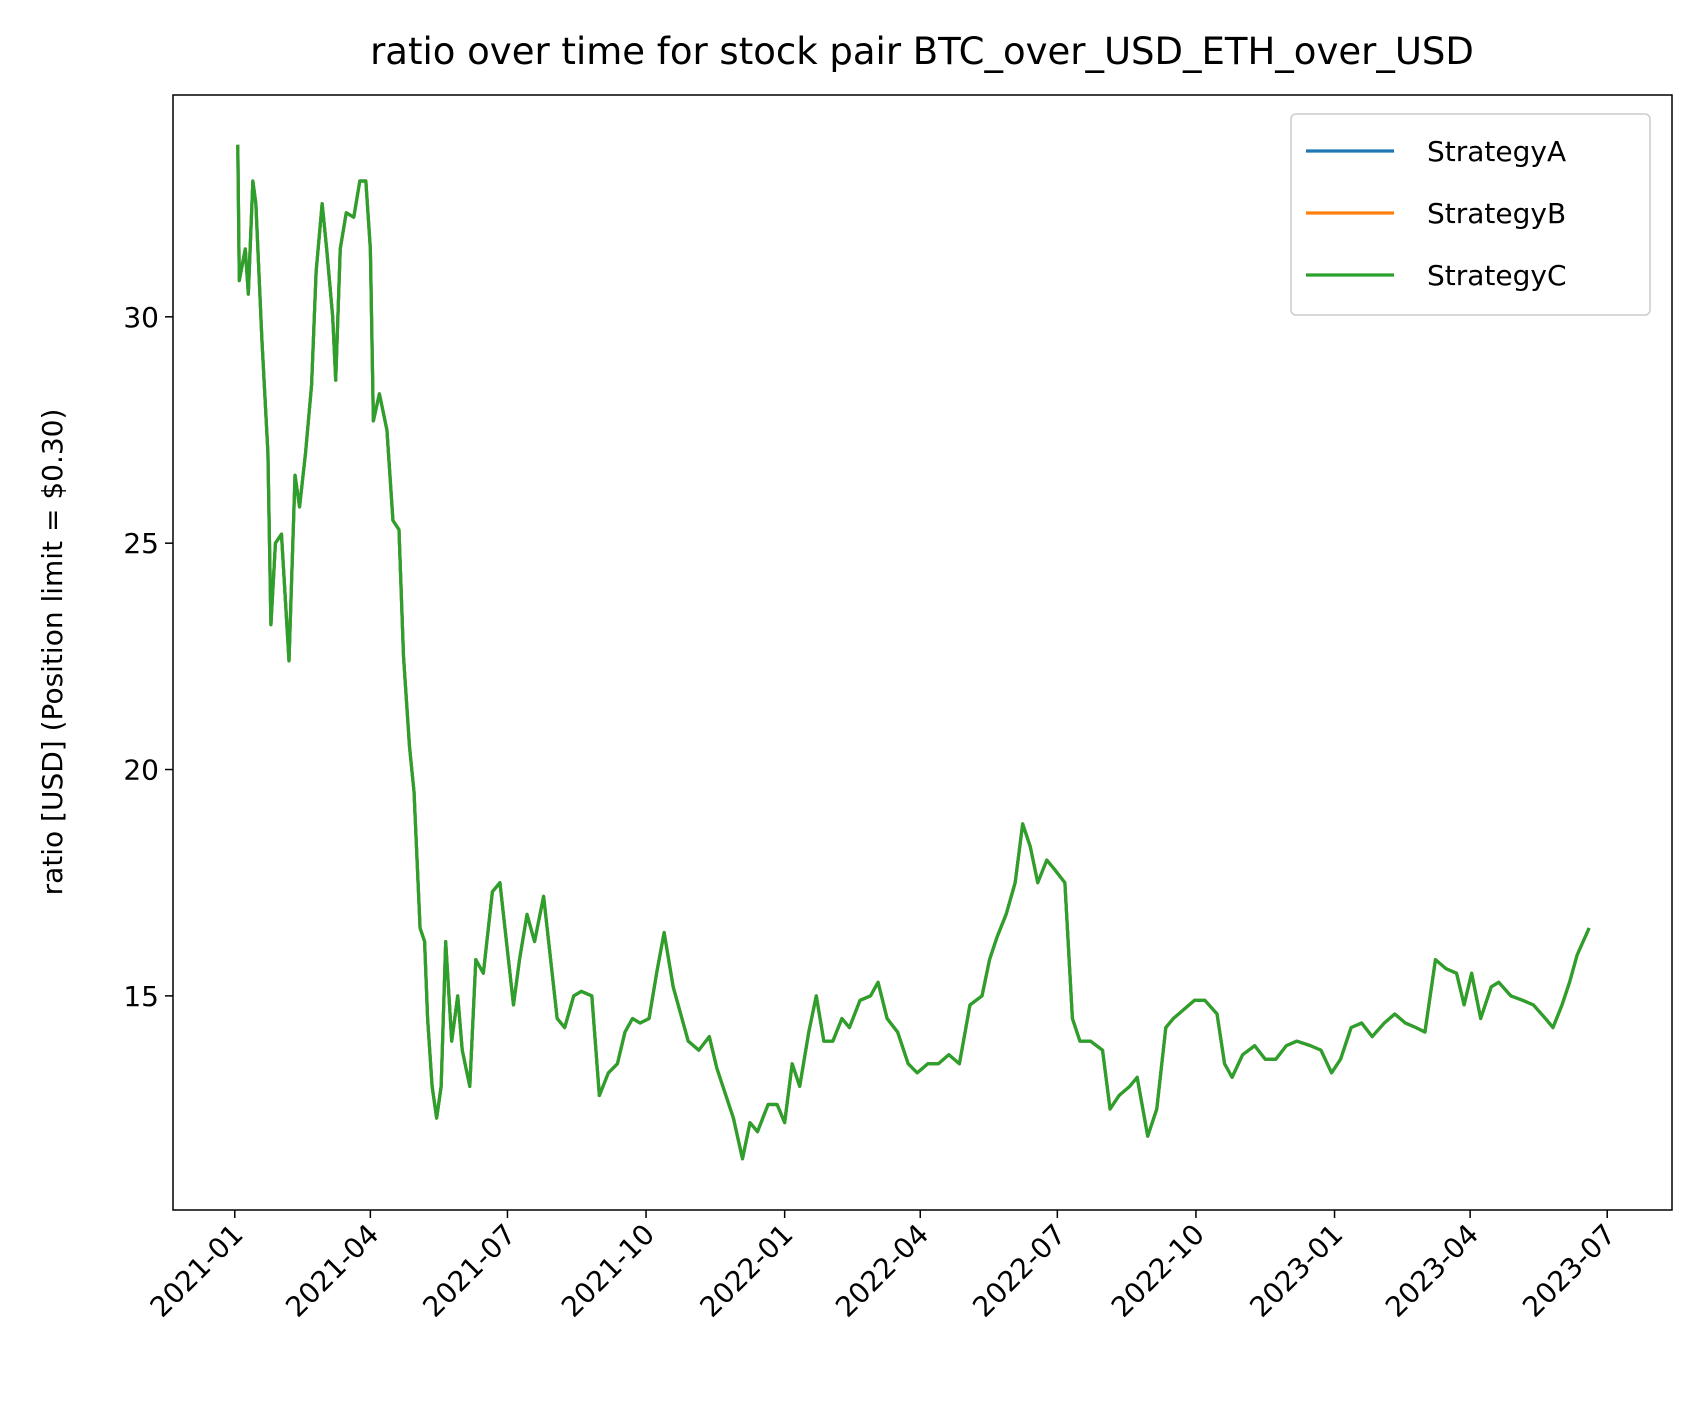 The height and width of the screenshot is (1413, 1700). I want to click on legend-label: StrategyC, so click(1497, 275).